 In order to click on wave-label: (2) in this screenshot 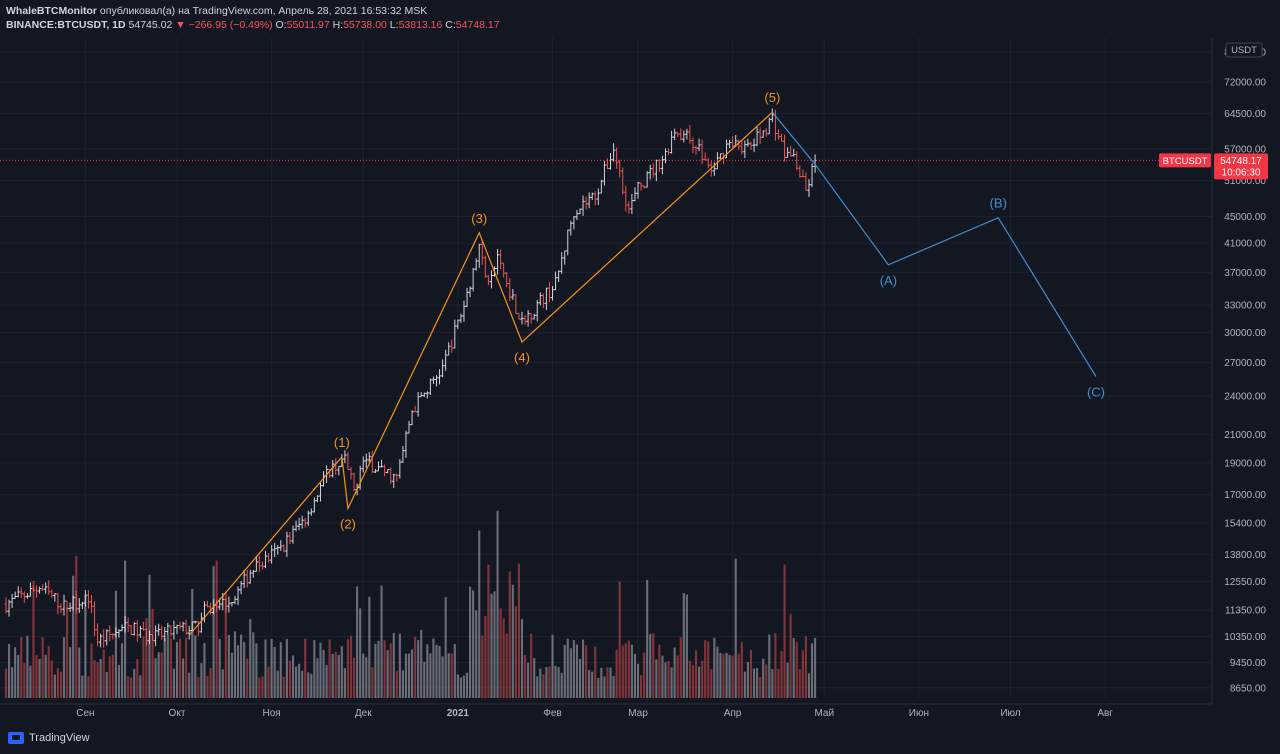, I will do `click(348, 524)`.